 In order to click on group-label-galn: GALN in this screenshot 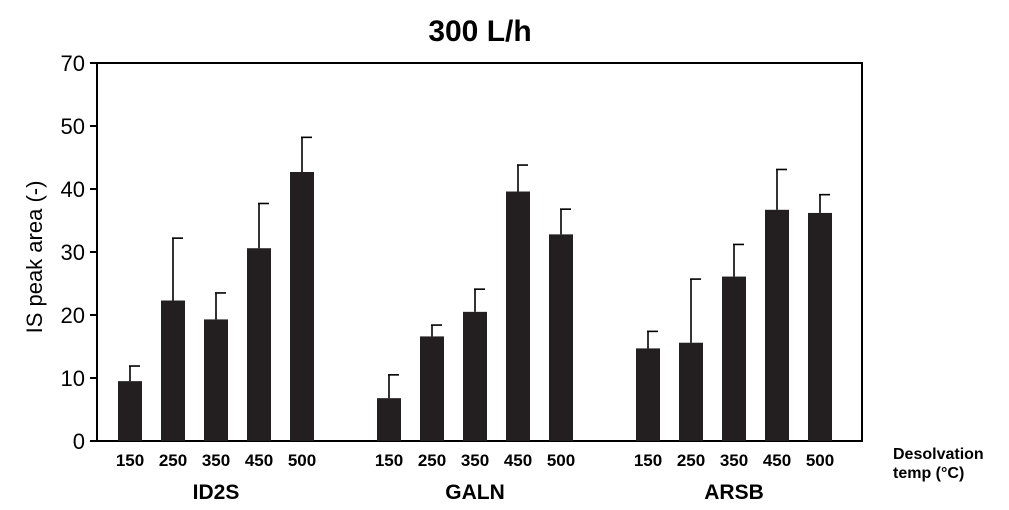, I will do `click(475, 492)`.